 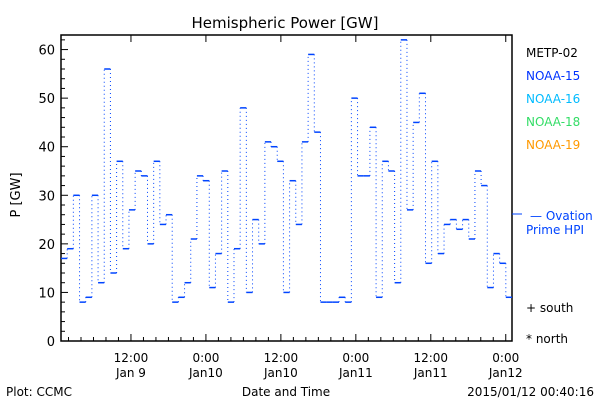 I want to click on x-tick-label-date: Jan12, so click(x=505, y=373).